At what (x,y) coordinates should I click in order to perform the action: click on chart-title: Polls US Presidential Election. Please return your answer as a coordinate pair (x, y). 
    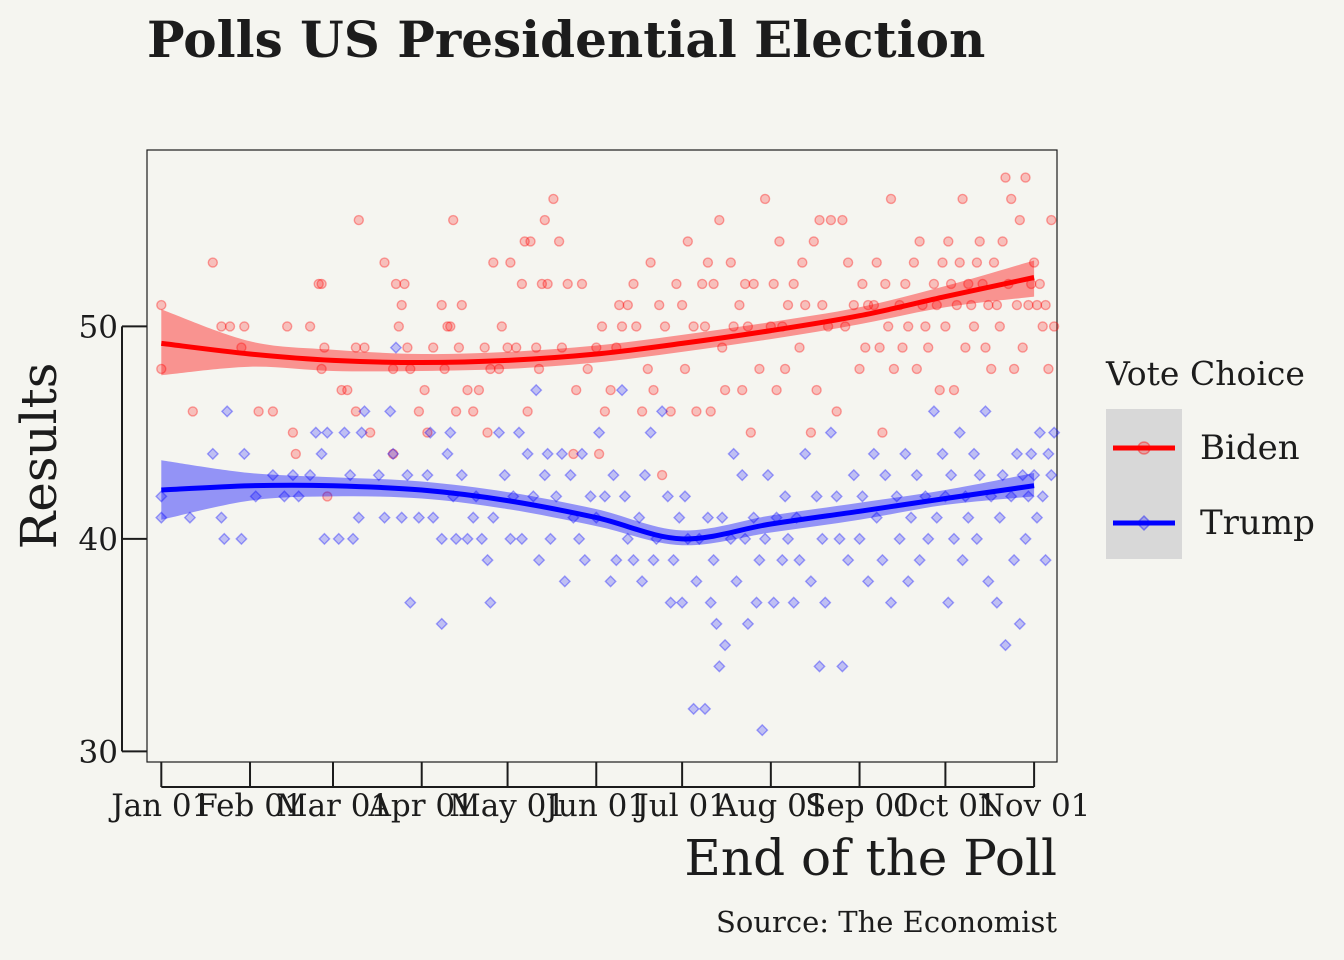
    Looking at the image, I should click on (566, 39).